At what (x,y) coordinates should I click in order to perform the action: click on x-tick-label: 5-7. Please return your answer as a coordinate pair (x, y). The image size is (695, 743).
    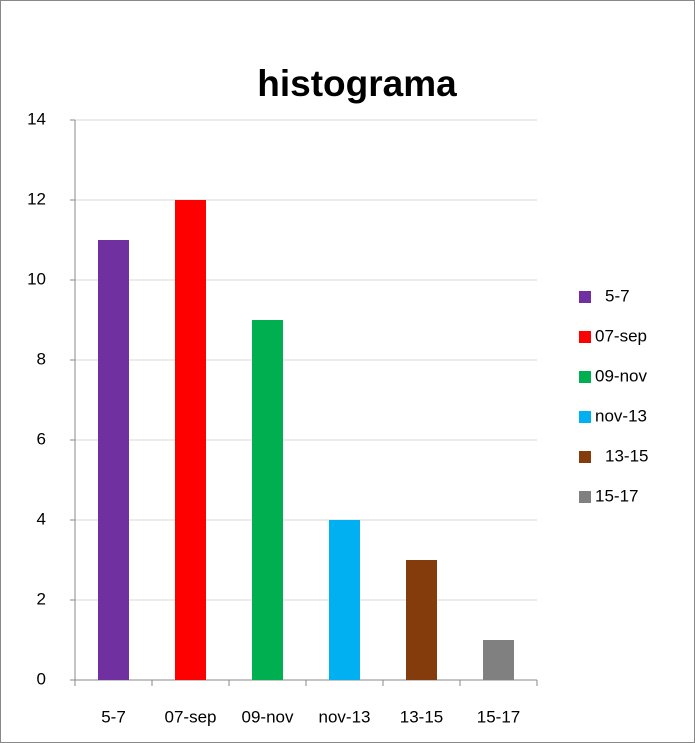
    Looking at the image, I should click on (113, 716).